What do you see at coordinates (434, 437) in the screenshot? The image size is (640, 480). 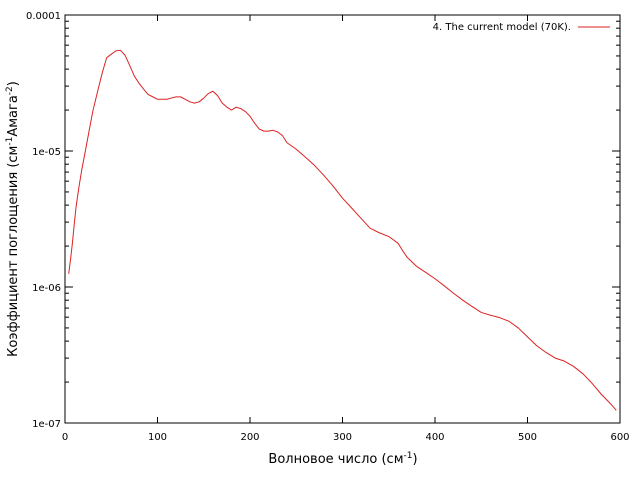 I see `x-tick-label: 400` at bounding box center [434, 437].